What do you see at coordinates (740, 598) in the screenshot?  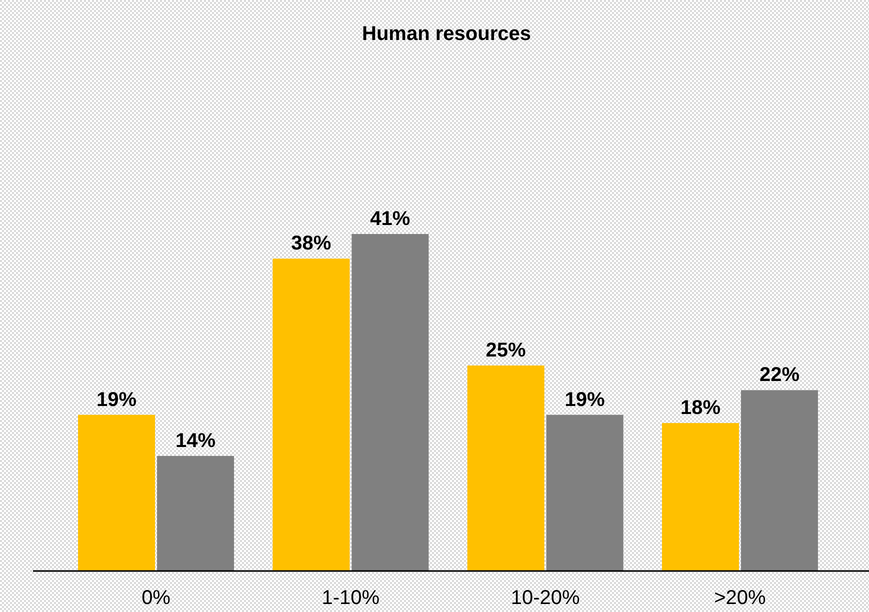 I see `x-tick-label: >20%` at bounding box center [740, 598].